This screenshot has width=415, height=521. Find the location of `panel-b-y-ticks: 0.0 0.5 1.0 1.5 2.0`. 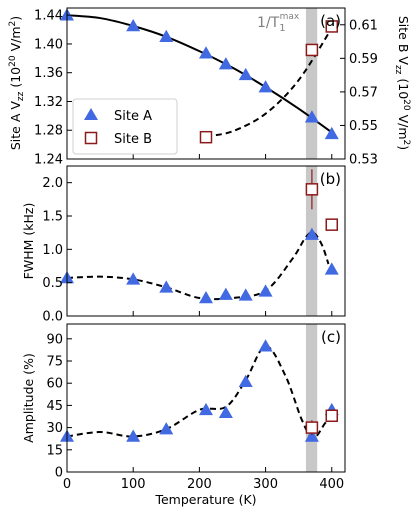

panel-b-y-ticks: 0.0 0.5 1.0 1.5 2.0 is located at coordinates (57, 250).